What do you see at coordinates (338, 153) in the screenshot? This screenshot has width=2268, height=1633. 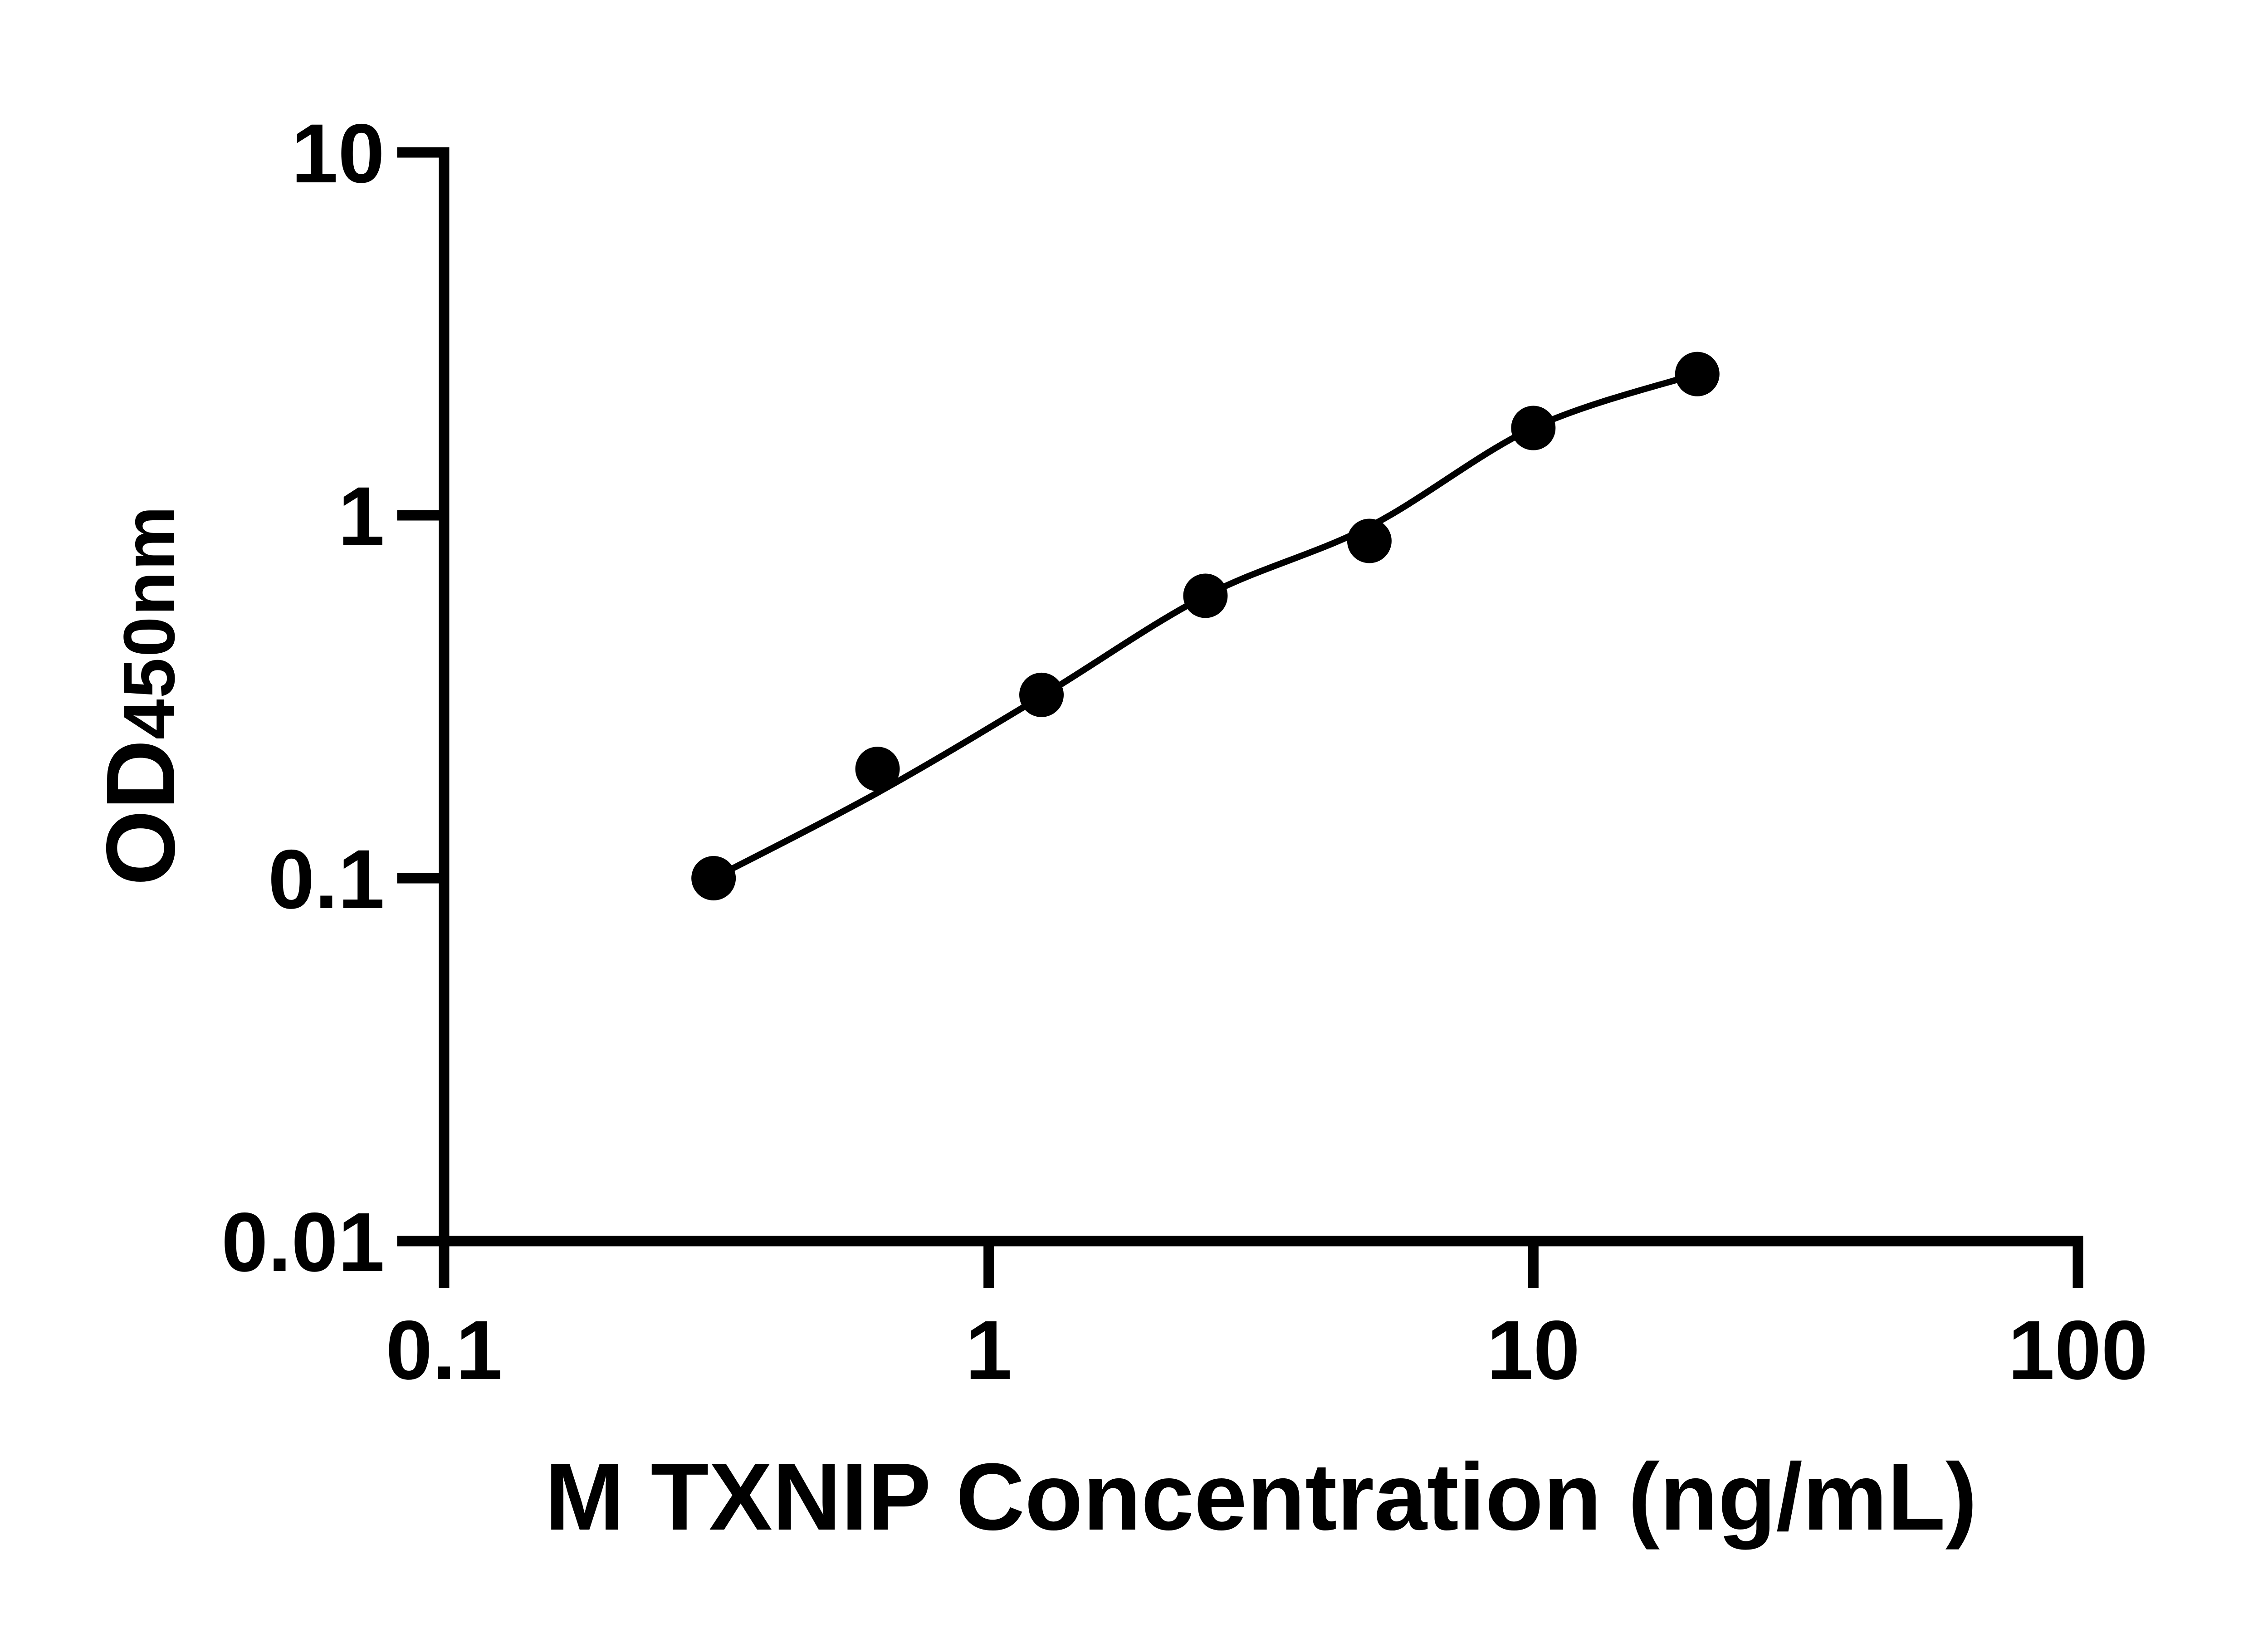 I see `y-tick-label: 10` at bounding box center [338, 153].